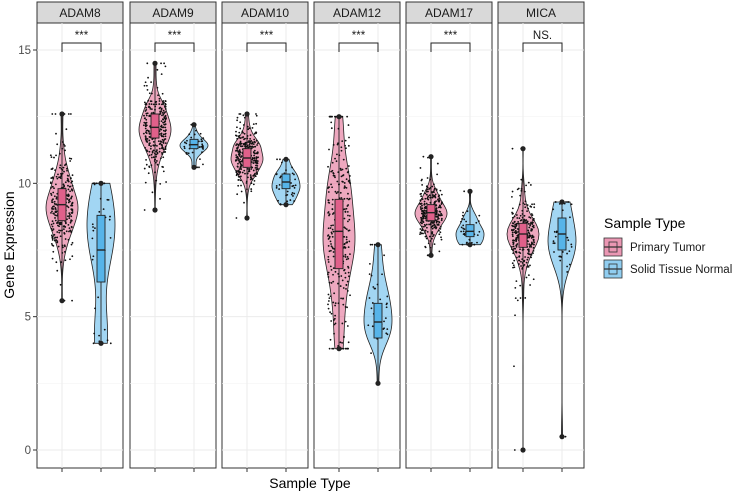 This screenshot has height=494, width=739. Describe the element at coordinates (28, 318) in the screenshot. I see `y-tick-label: 5` at that location.